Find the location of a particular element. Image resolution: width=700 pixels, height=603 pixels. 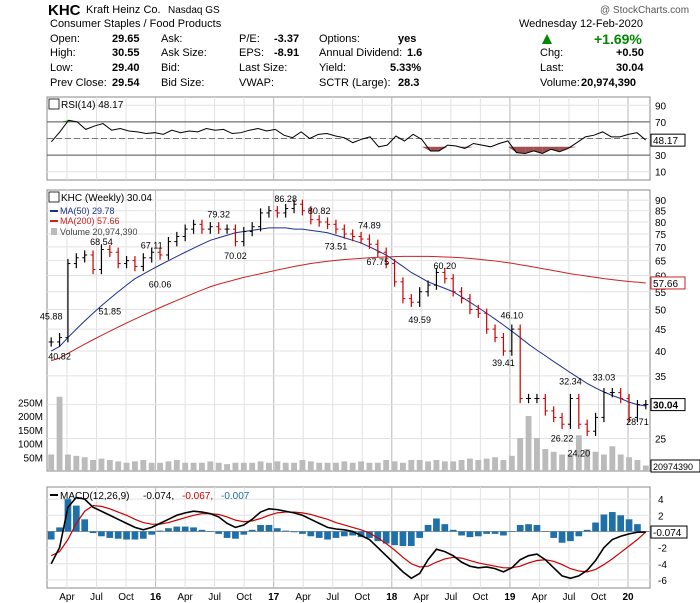

x-axis-label: Apr is located at coordinates (67, 597).